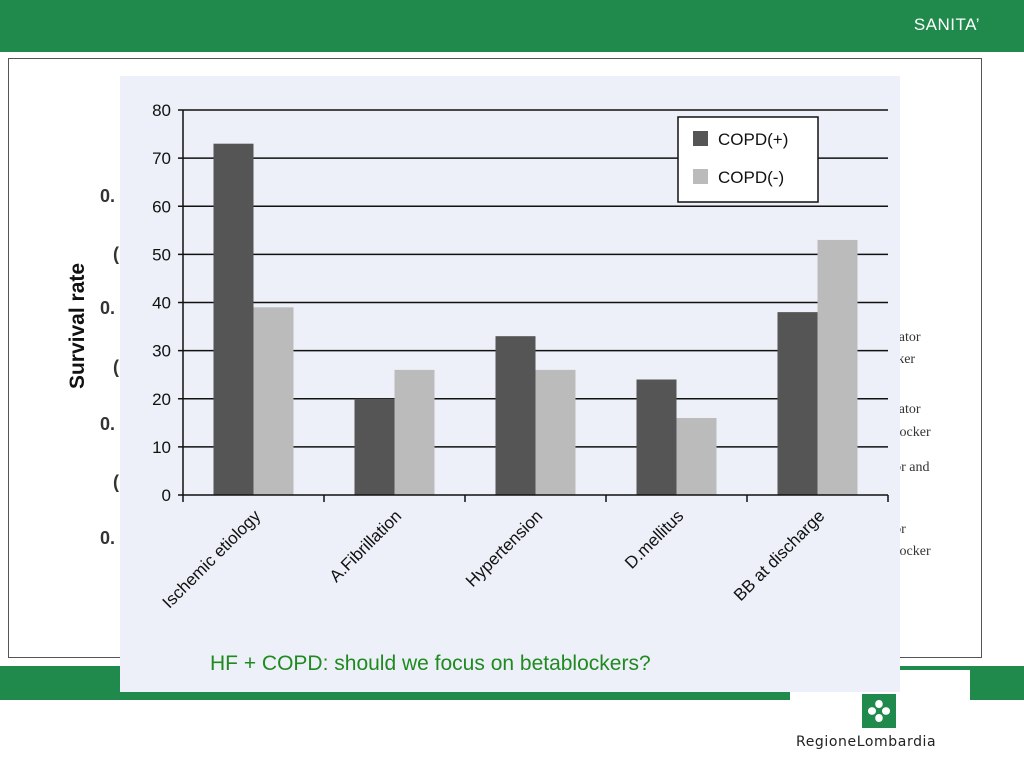 This screenshot has height=768, width=1024. Describe the element at coordinates (751, 177) in the screenshot. I see `legend-label: COPD(-)` at that location.